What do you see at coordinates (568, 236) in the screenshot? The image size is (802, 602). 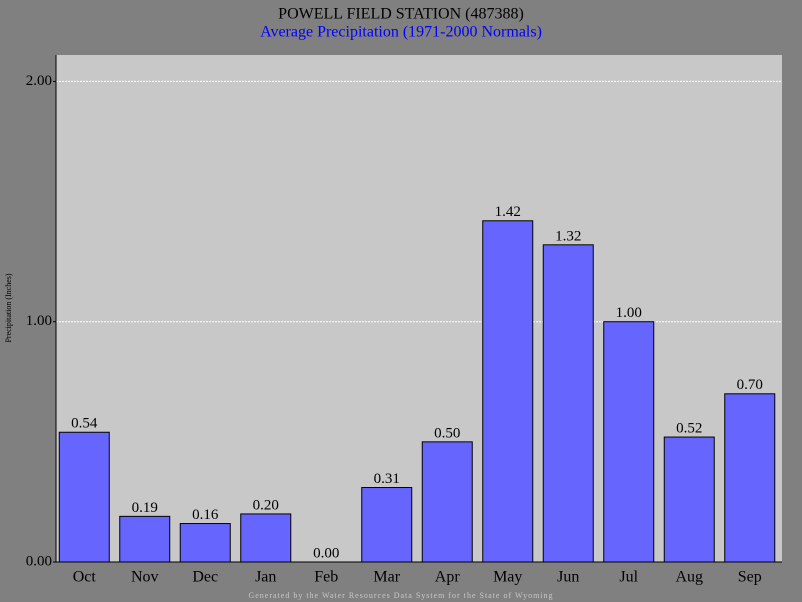 I see `value-label: 1.32` at bounding box center [568, 236].